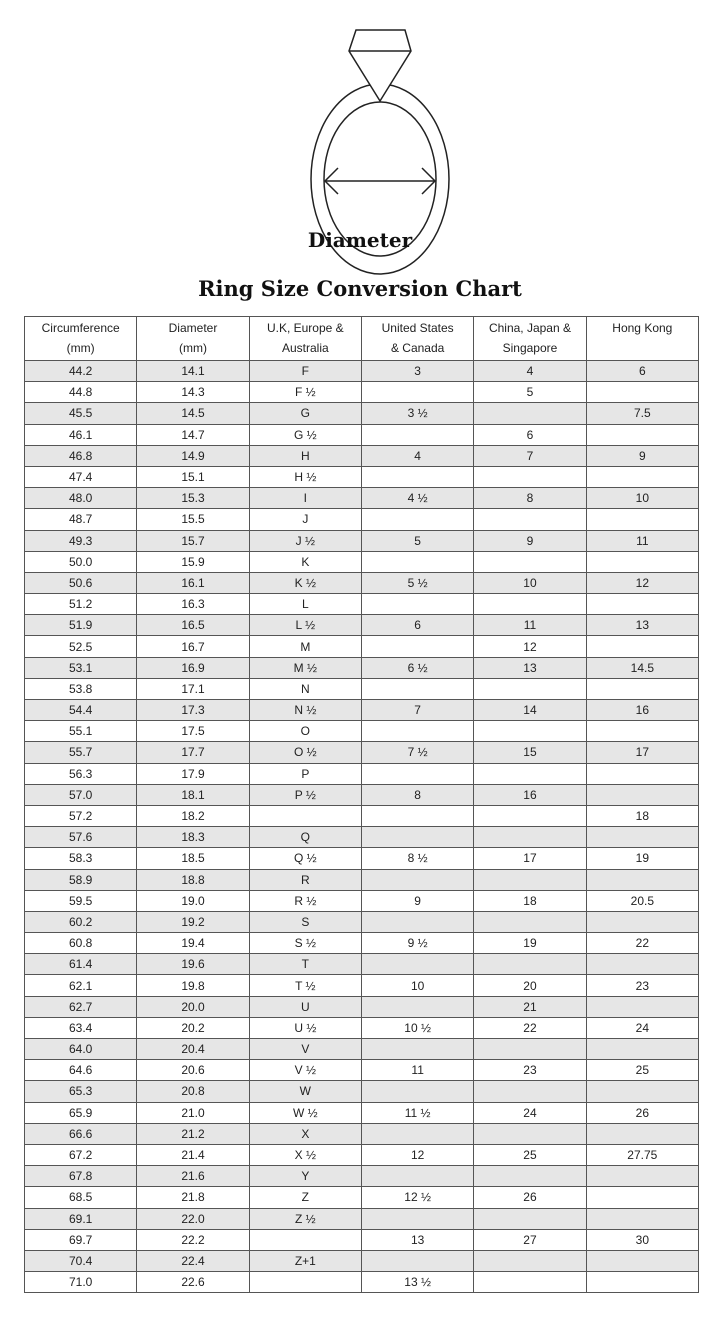 The height and width of the screenshot is (1329, 720). What do you see at coordinates (642, 943) in the screenshot?
I see `cell-hong-kong: 22` at bounding box center [642, 943].